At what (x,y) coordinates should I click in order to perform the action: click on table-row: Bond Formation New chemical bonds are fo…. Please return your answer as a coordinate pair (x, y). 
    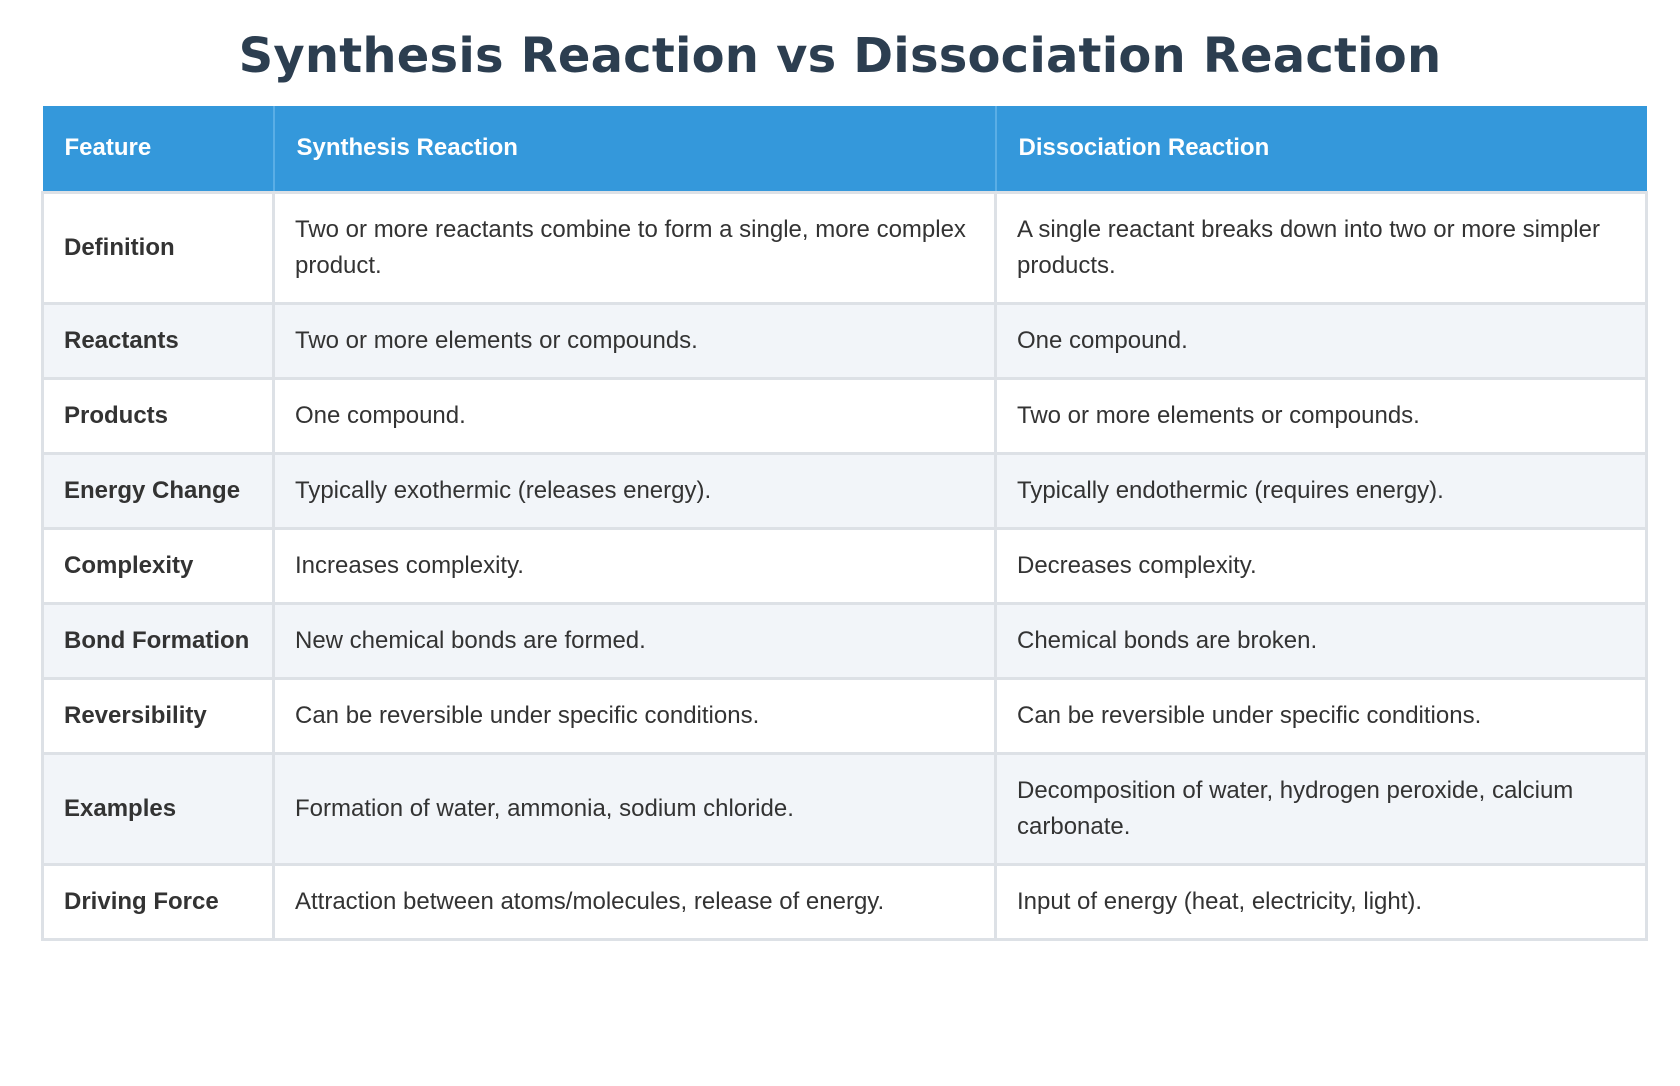
    Looking at the image, I should click on (844, 640).